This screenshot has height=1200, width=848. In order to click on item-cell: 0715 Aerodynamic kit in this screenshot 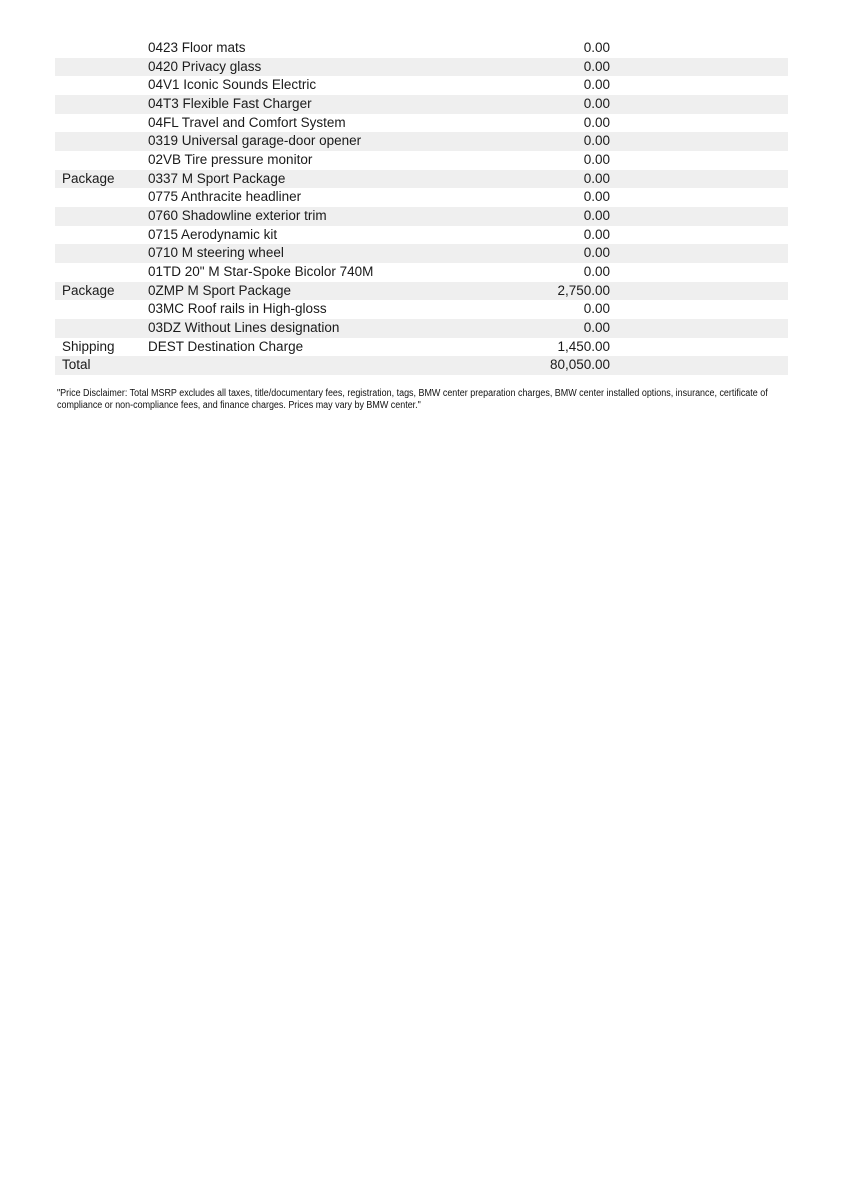, I will do `click(213, 234)`.